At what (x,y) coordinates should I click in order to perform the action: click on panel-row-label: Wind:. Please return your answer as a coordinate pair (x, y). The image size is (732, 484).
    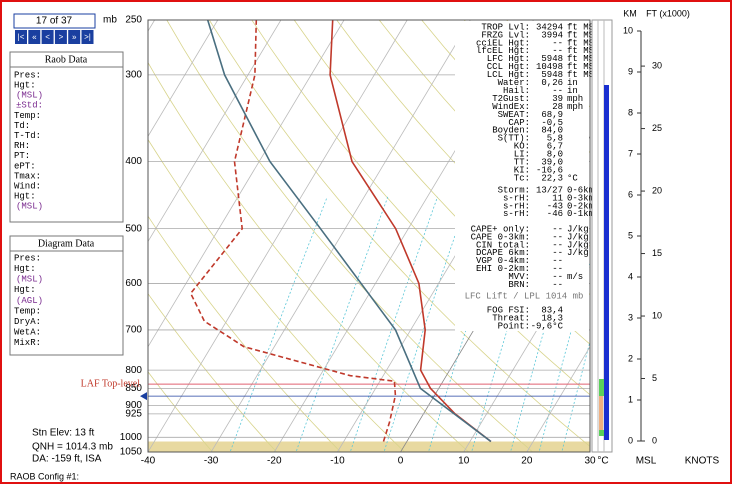
    Looking at the image, I should click on (27, 186).